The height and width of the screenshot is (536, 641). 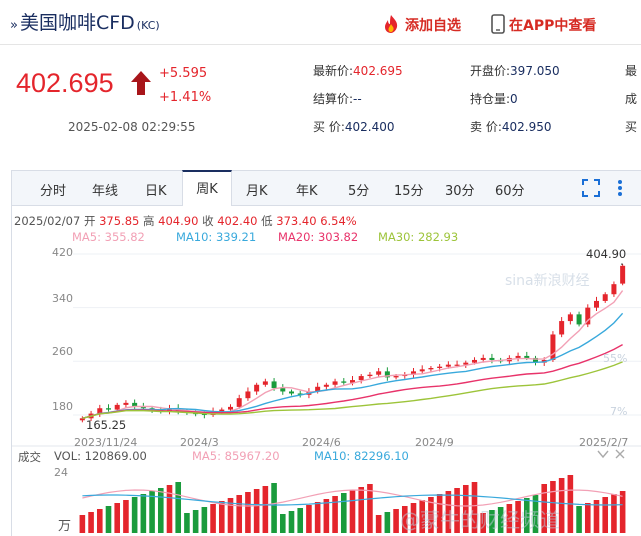 What do you see at coordinates (106, 425) in the screenshot?
I see `min-price-label: 165.25` at bounding box center [106, 425].